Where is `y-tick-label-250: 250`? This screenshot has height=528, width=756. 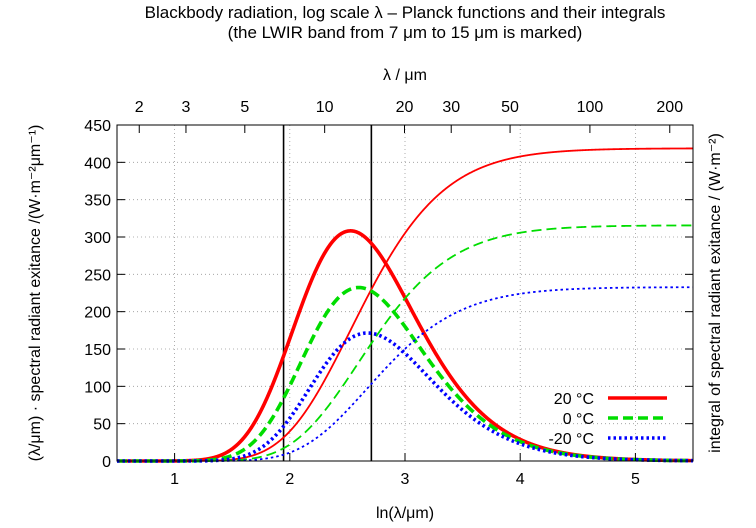
y-tick-label-250: 250 is located at coordinates (97, 275).